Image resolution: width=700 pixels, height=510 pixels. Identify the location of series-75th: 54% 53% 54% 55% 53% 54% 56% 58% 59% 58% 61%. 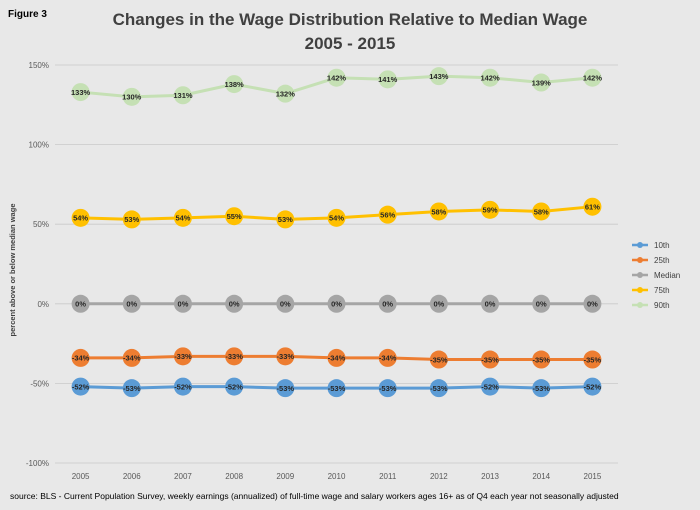
(336, 213).